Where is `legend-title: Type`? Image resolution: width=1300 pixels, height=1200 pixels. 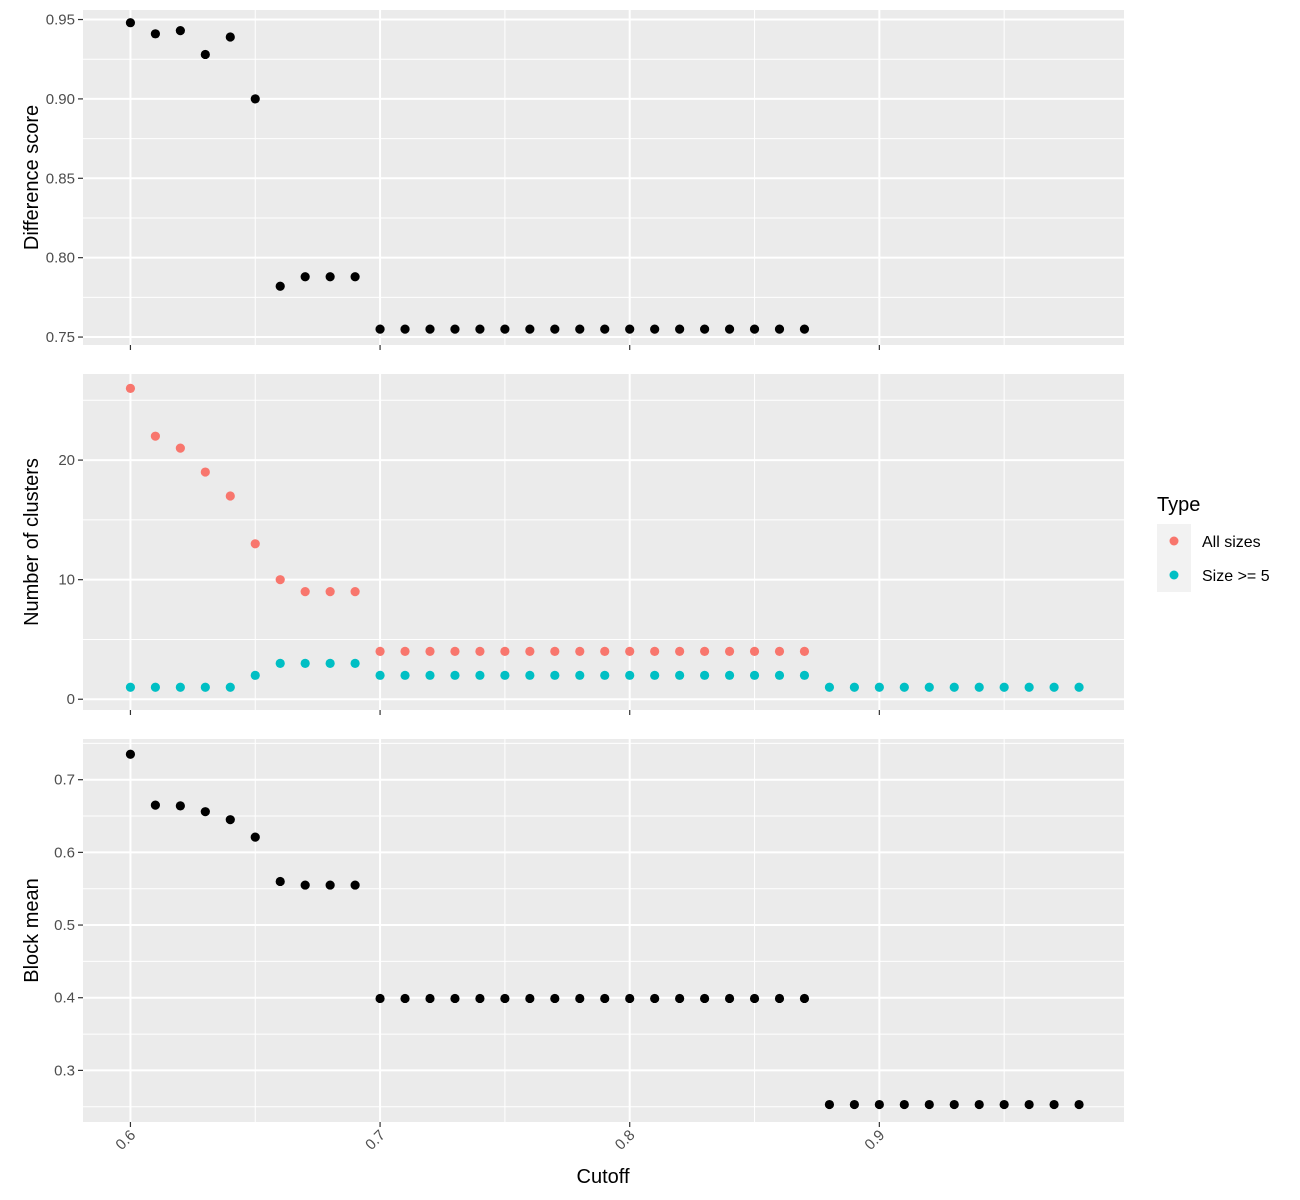 legend-title: Type is located at coordinates (1178, 505).